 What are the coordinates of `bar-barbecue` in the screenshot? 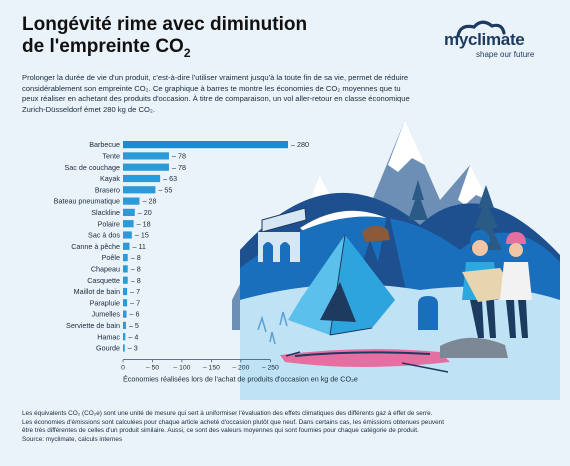 It's located at (205, 145).